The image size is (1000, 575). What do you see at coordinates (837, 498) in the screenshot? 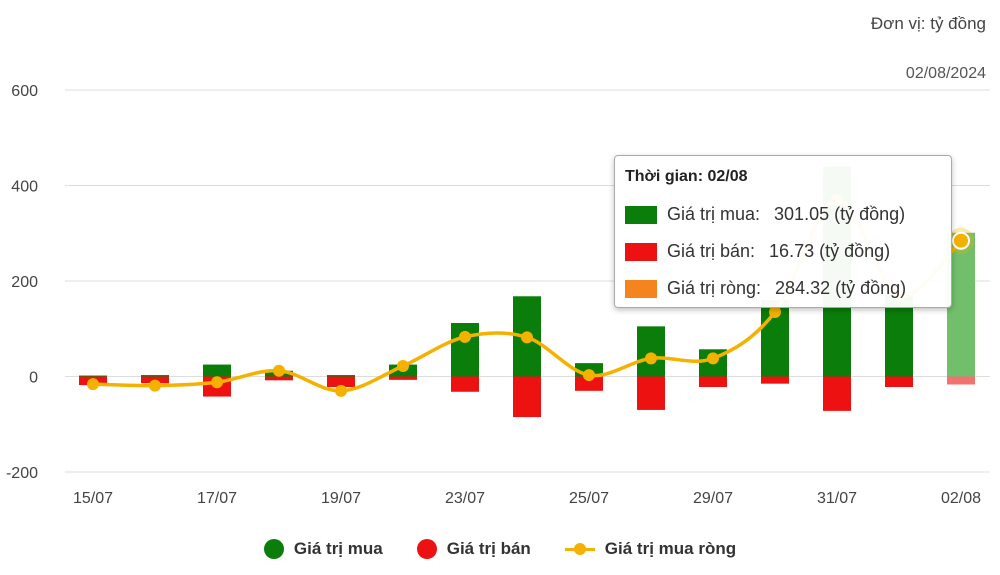
I see `x-tick-label: 31/07` at bounding box center [837, 498].